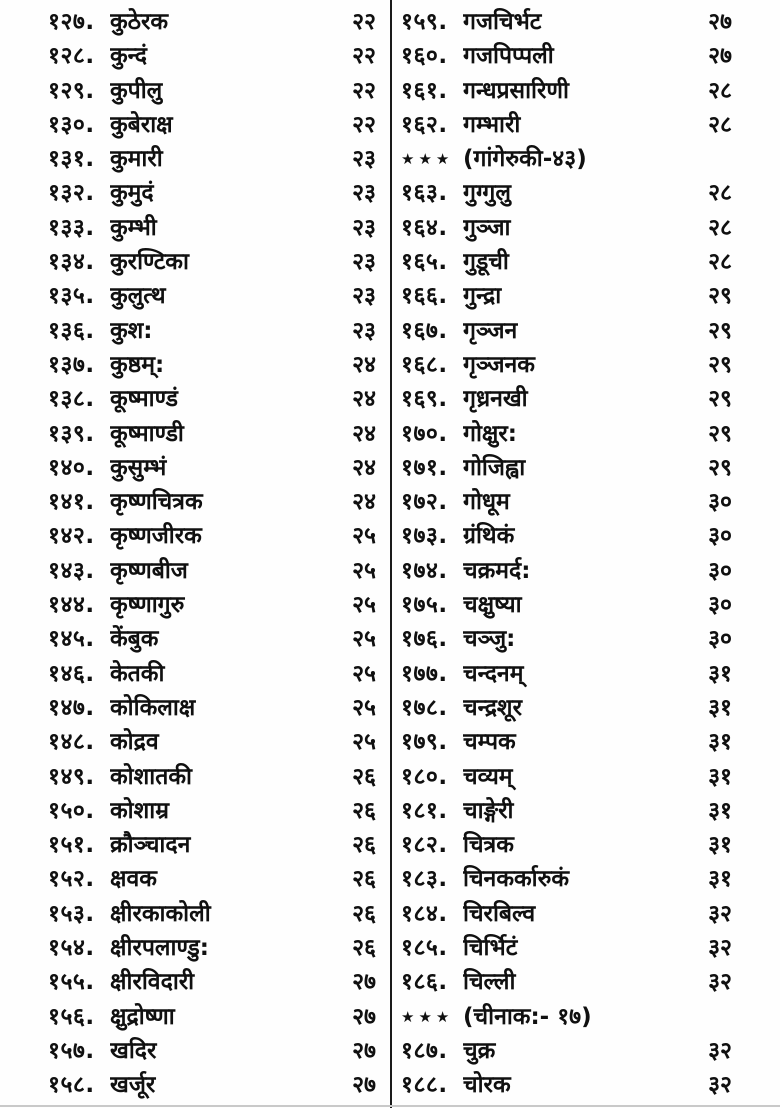 The width and height of the screenshot is (780, 1108). I want to click on index-entry-row: १४४. कृष्णागुरु २५, so click(219, 605).